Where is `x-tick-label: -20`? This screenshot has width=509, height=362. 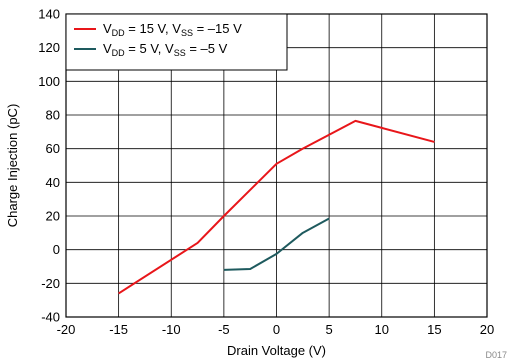 x-tick-label: -20 is located at coordinates (66, 329).